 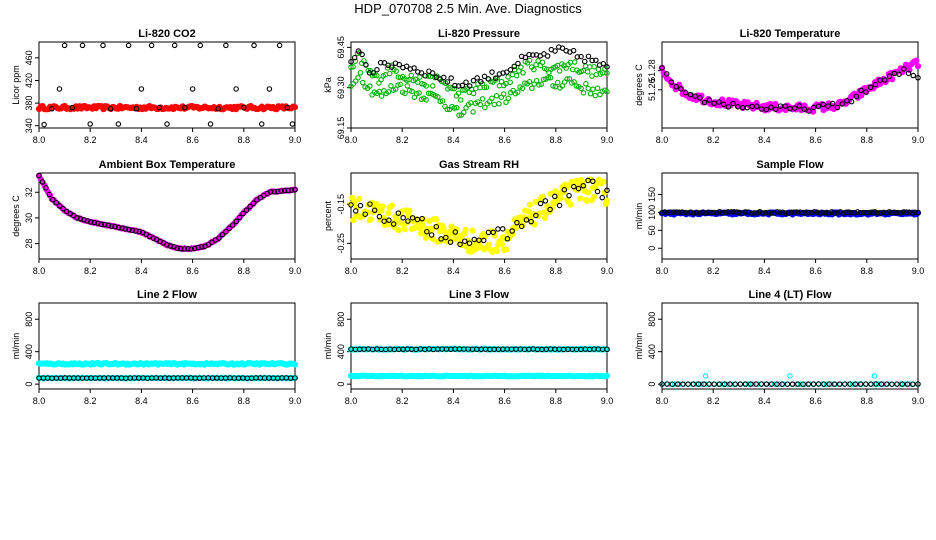 What do you see at coordinates (468, 8) in the screenshot?
I see `figure-title: HDP_070708 2.5 Min. Ave. Diagnostics` at bounding box center [468, 8].